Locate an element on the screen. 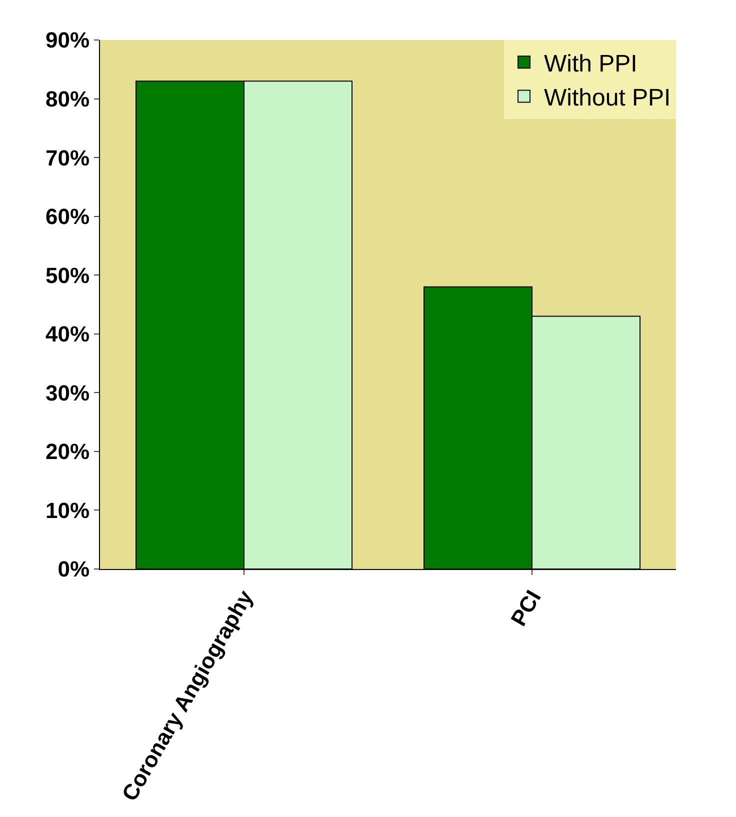  y-tick-label: 50% is located at coordinates (68, 275).